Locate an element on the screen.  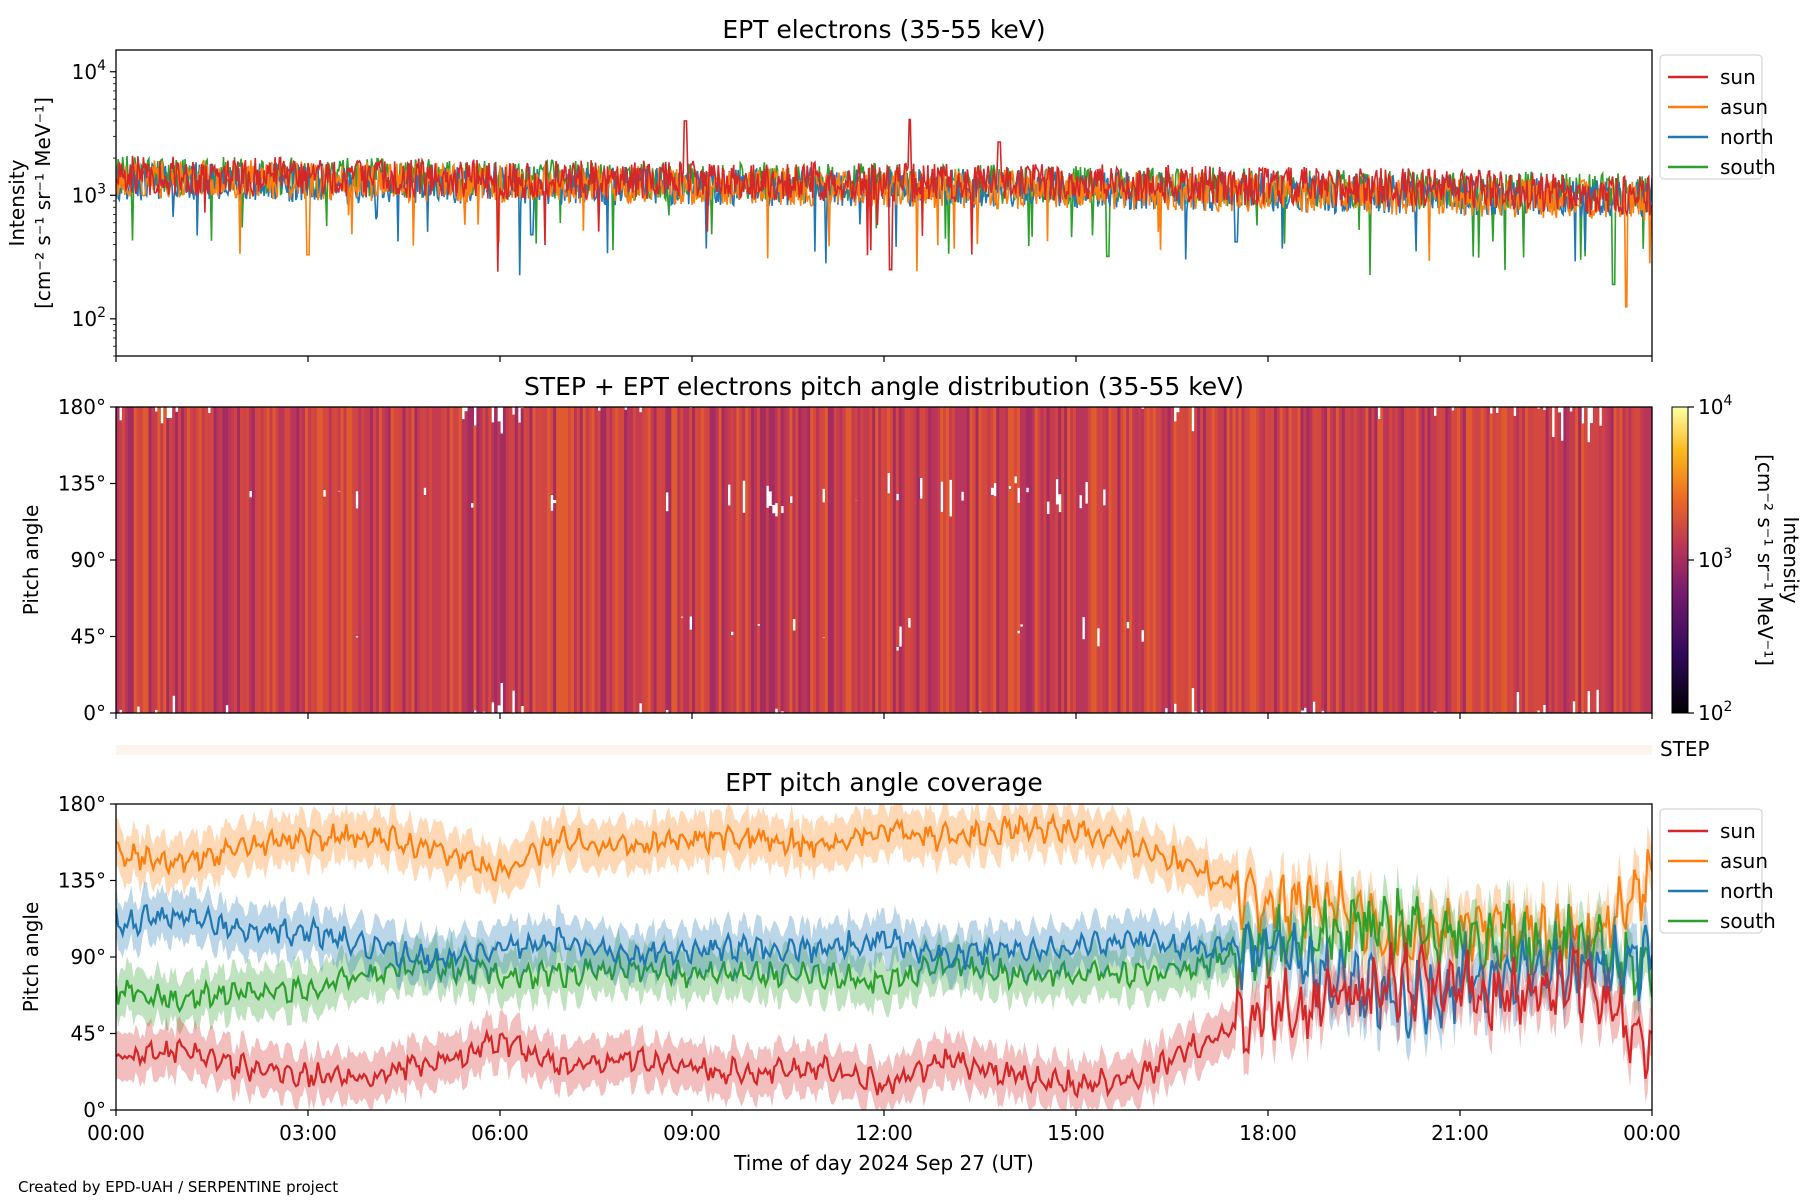
coverage-band-sun is located at coordinates (884, 1014).